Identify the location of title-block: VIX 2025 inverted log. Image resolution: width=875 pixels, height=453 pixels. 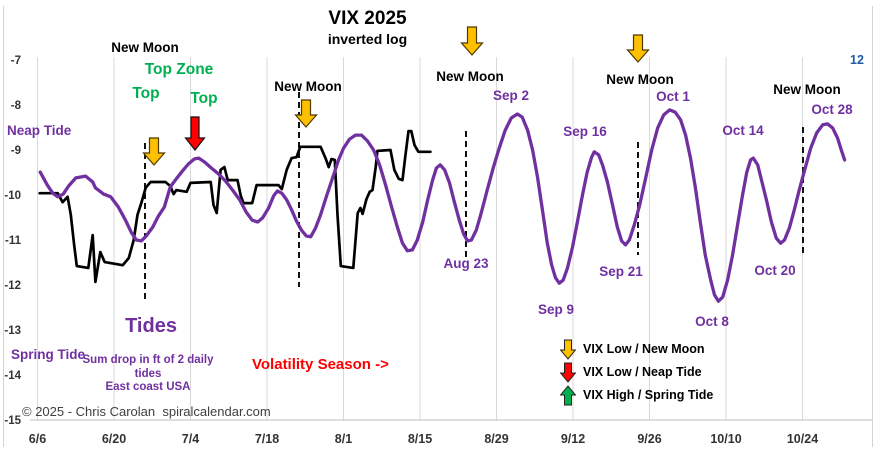
(367, 27).